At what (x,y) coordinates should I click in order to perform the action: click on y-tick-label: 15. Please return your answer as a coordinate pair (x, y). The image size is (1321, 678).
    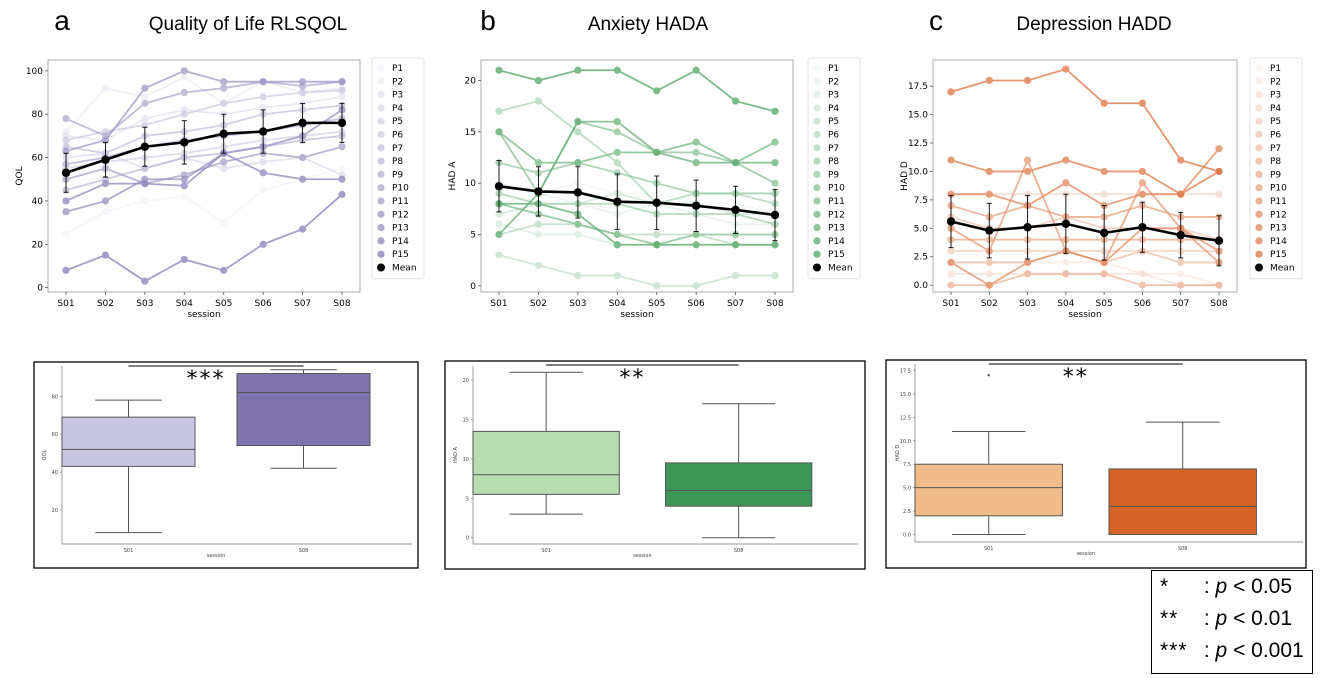
    Looking at the image, I should click on (470, 133).